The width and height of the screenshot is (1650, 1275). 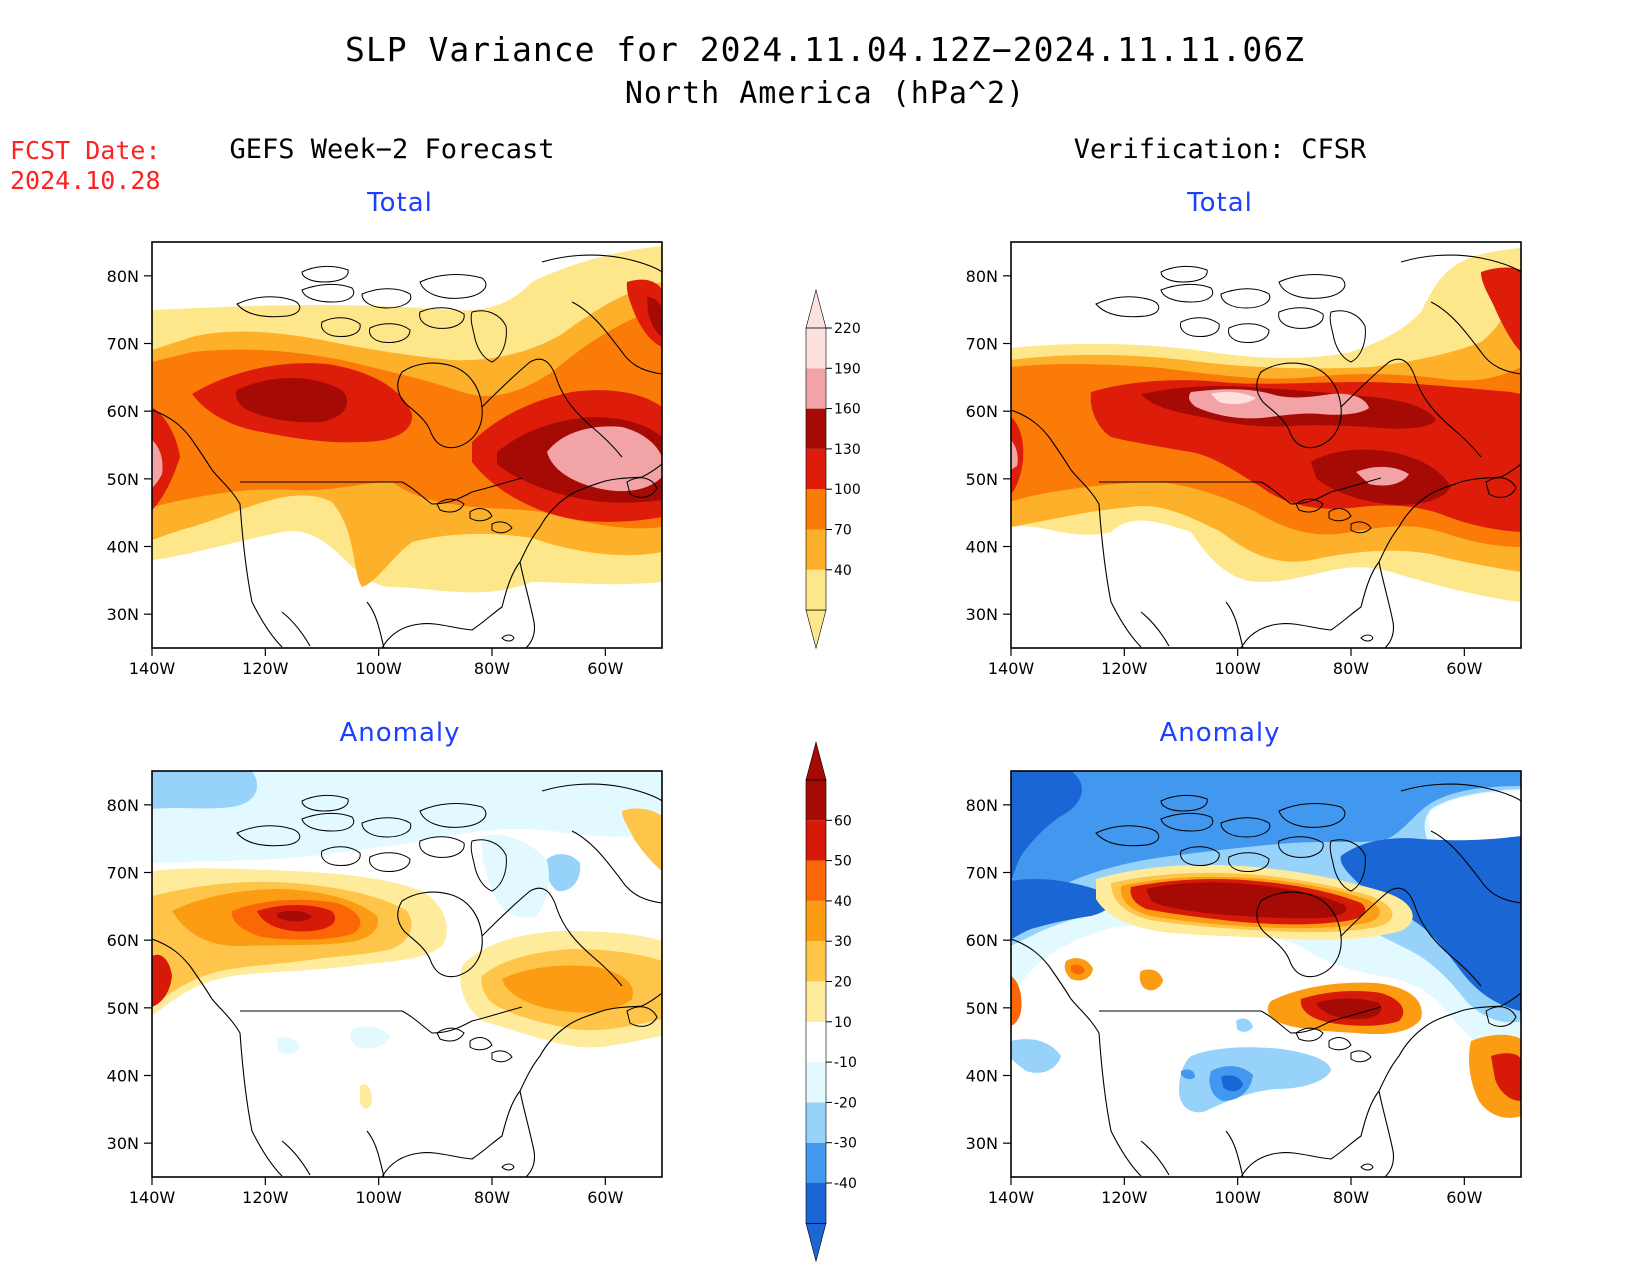 What do you see at coordinates (1266, 841) in the screenshot?
I see `anomaly-contour-neg30` at bounding box center [1266, 841].